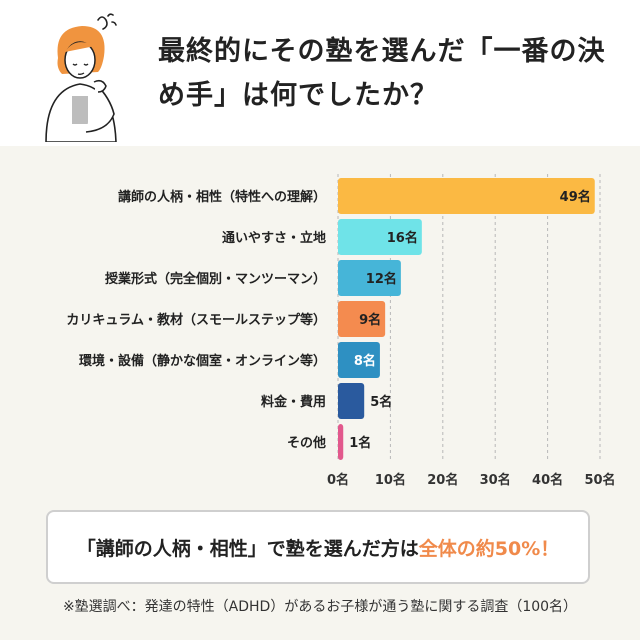 This screenshot has width=640, height=640. I want to click on value-label: 9名, so click(370, 320).